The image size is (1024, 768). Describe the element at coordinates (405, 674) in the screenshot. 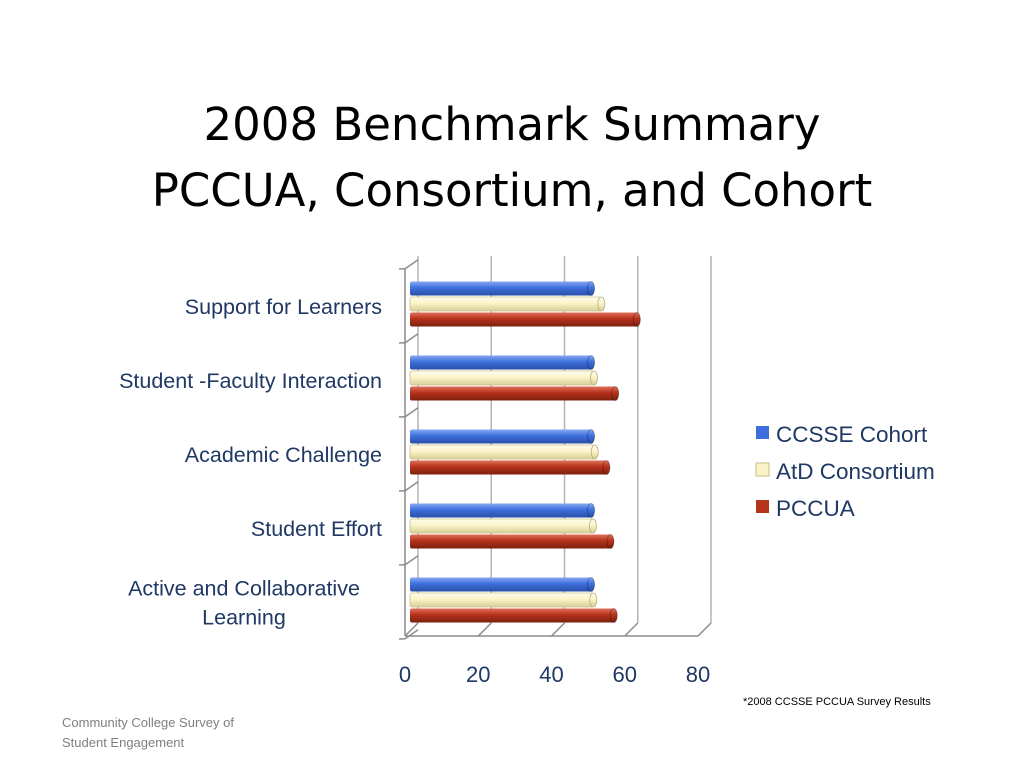

I see `x-tick-label: 0` at that location.